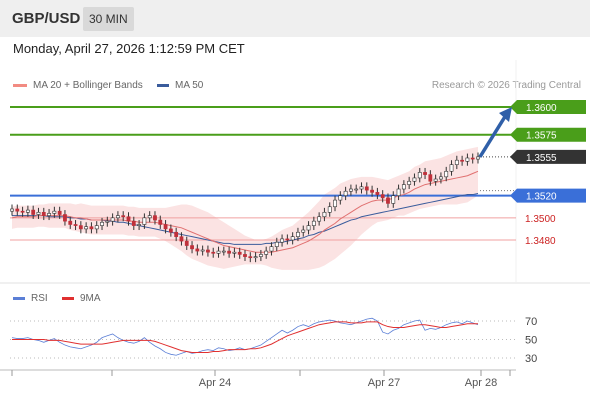 The image size is (590, 400). What do you see at coordinates (129, 48) in the screenshot?
I see `datetime-label: Monday, April 27, 2026 1:12:59 PM CET` at bounding box center [129, 48].